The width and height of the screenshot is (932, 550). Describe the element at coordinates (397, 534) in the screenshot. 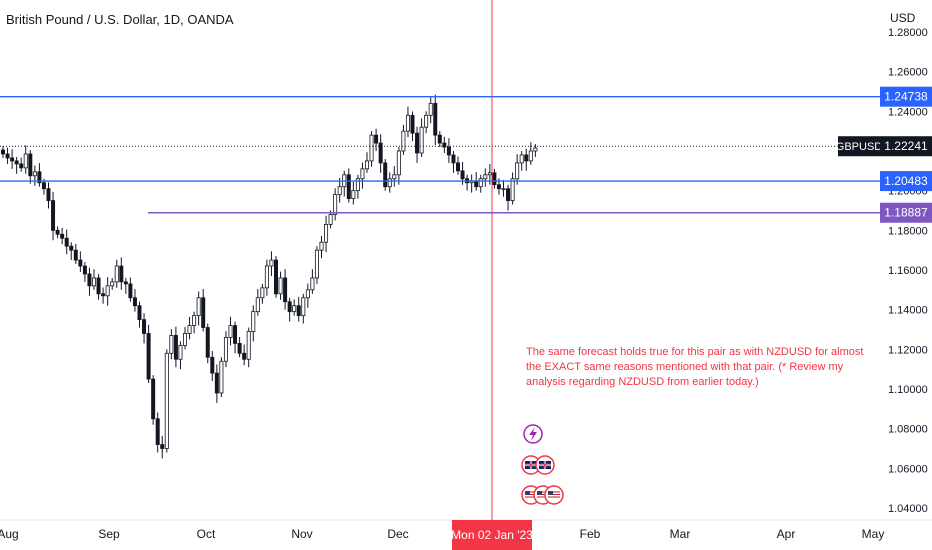

I see `time-tick-label: Dec` at that location.